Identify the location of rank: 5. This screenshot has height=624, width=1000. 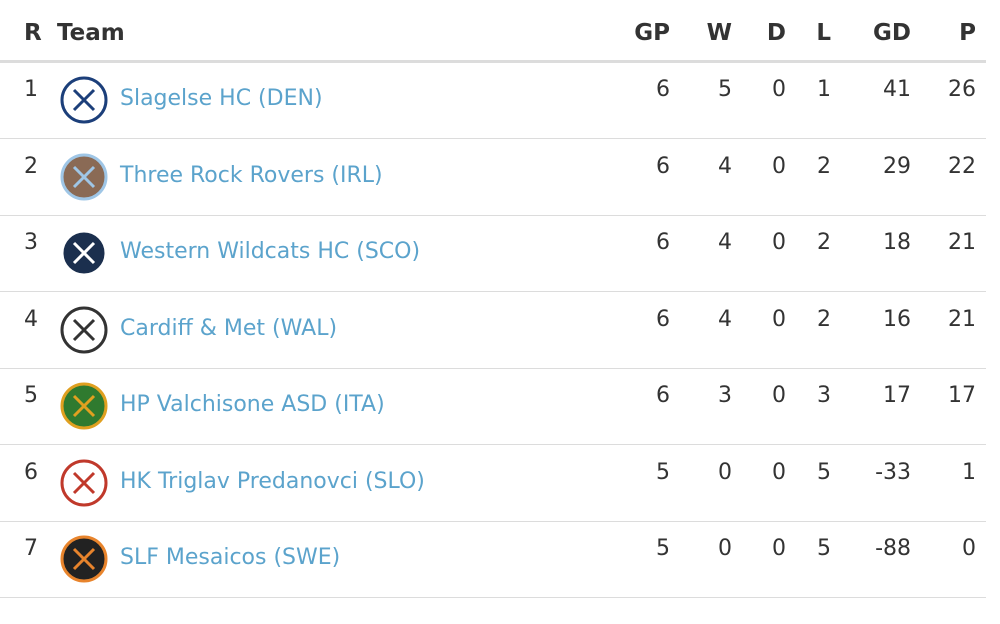
(31, 395).